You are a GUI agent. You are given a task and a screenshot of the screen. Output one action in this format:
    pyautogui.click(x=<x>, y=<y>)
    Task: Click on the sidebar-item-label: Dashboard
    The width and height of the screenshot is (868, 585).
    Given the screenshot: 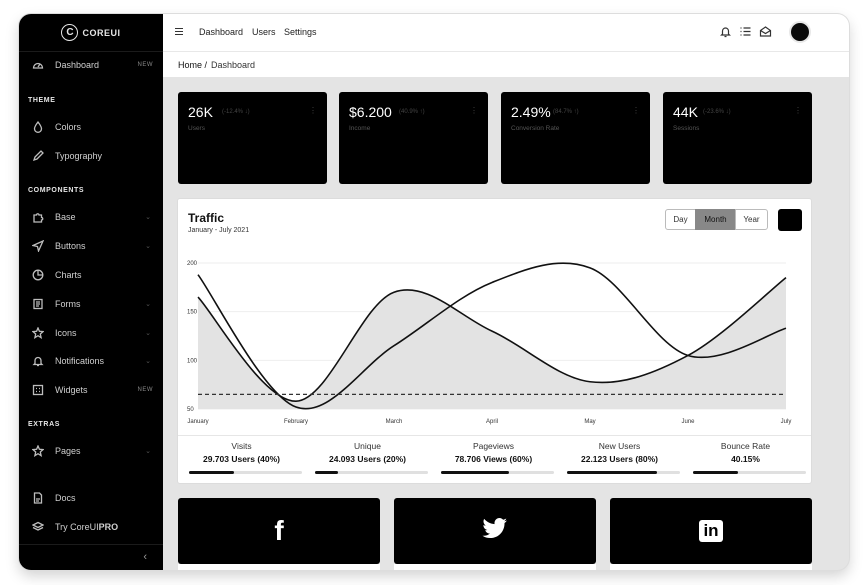 What is the action you would take?
    pyautogui.click(x=77, y=65)
    